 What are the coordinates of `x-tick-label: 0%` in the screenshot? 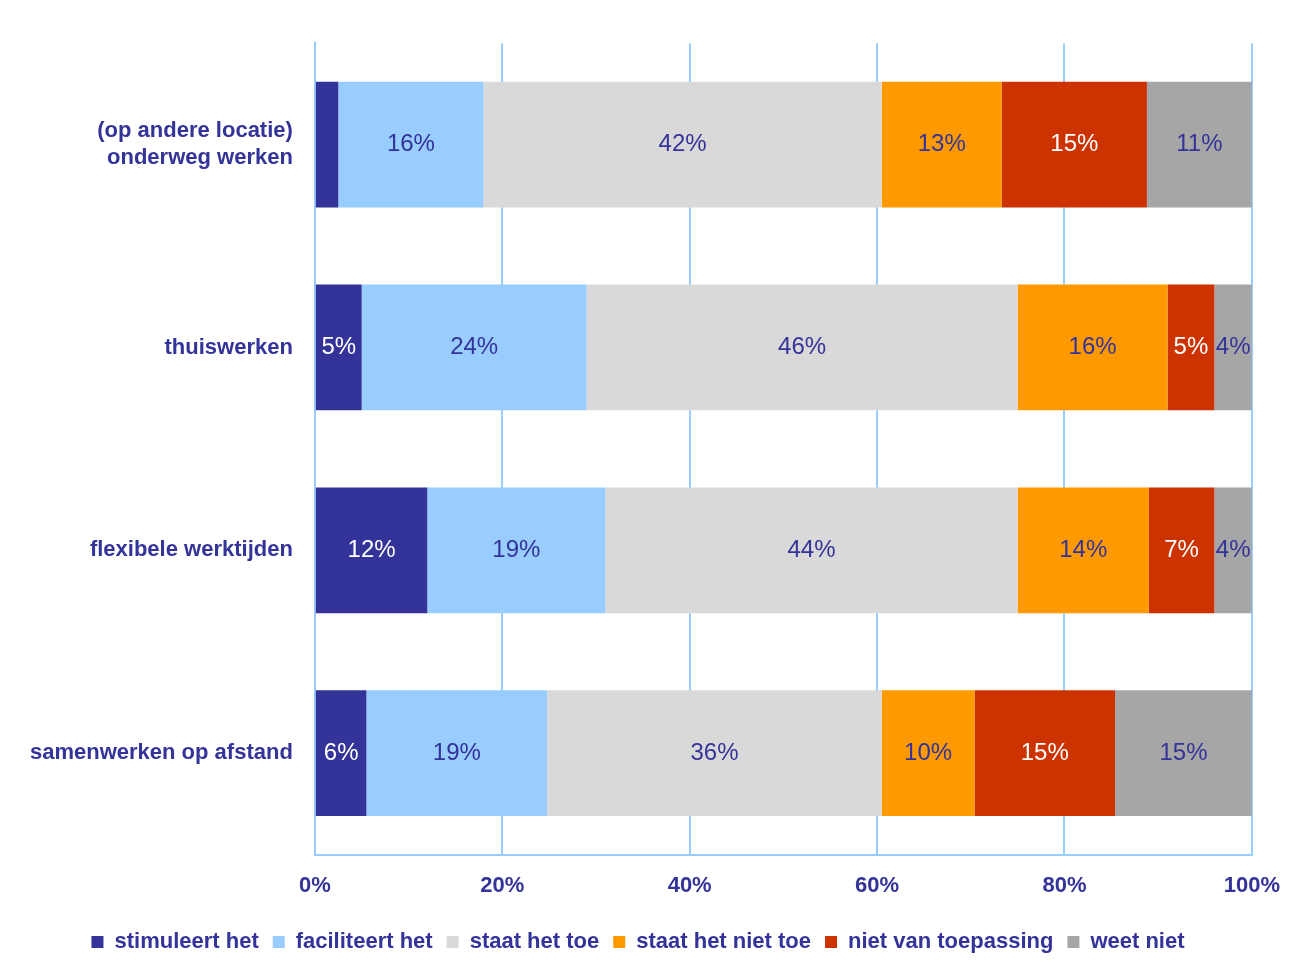 It's located at (314, 884).